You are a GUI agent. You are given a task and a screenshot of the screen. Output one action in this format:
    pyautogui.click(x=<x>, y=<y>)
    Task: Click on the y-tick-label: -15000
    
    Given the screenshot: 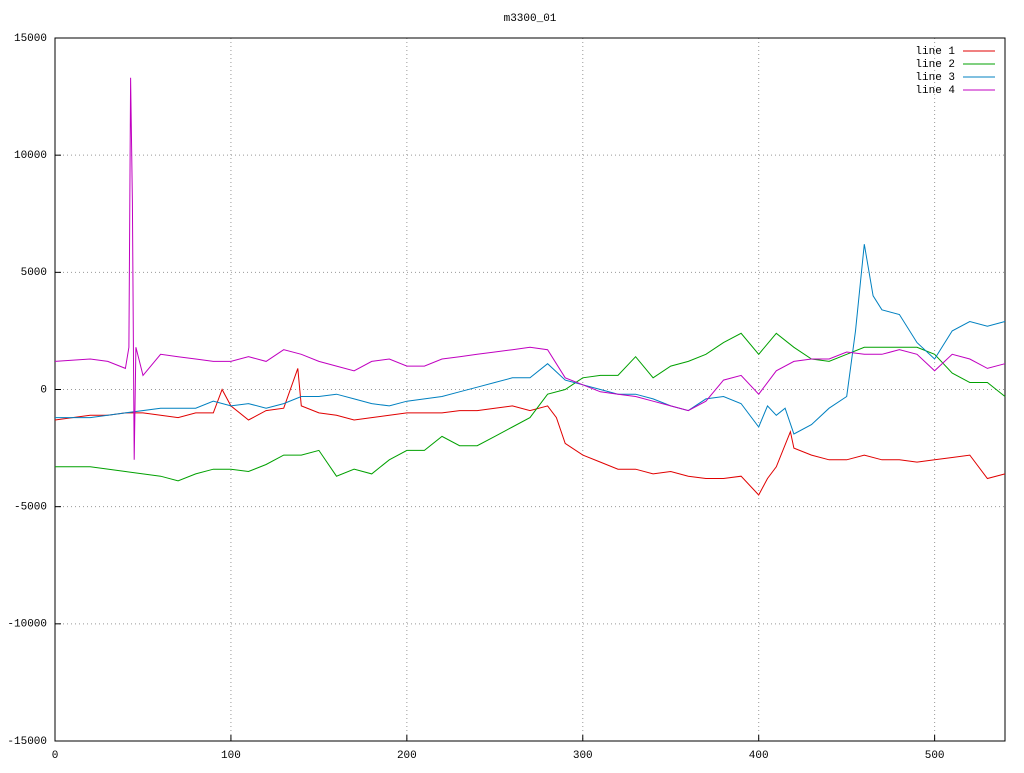 What is the action you would take?
    pyautogui.click(x=27, y=742)
    